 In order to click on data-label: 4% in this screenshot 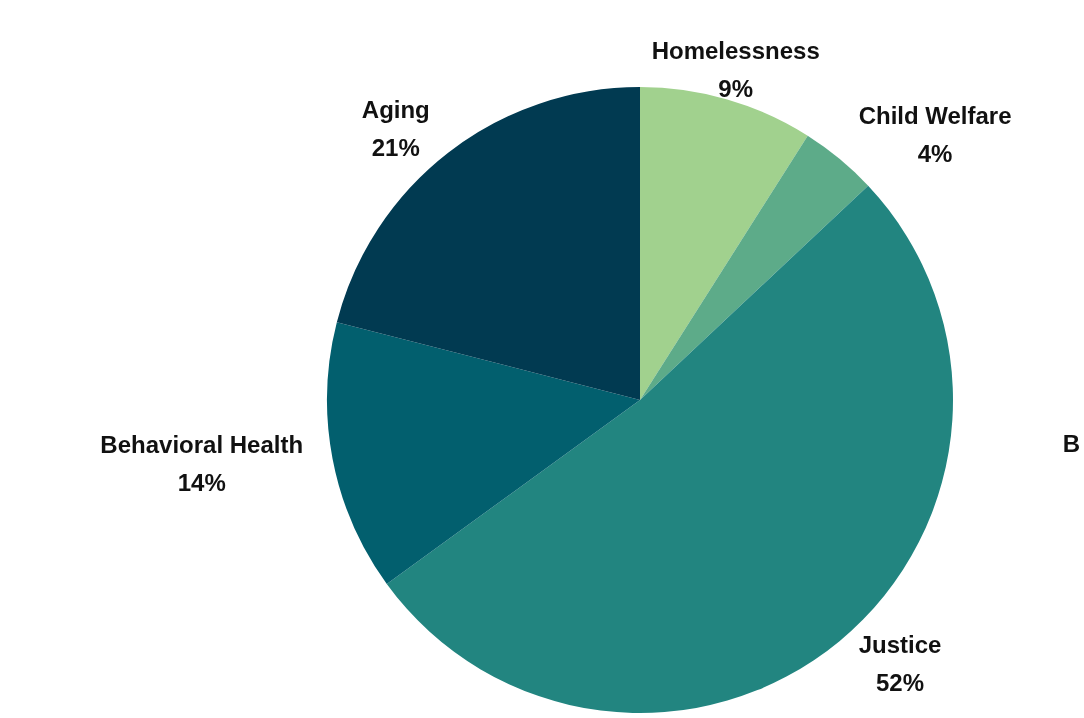, I will do `click(935, 154)`.